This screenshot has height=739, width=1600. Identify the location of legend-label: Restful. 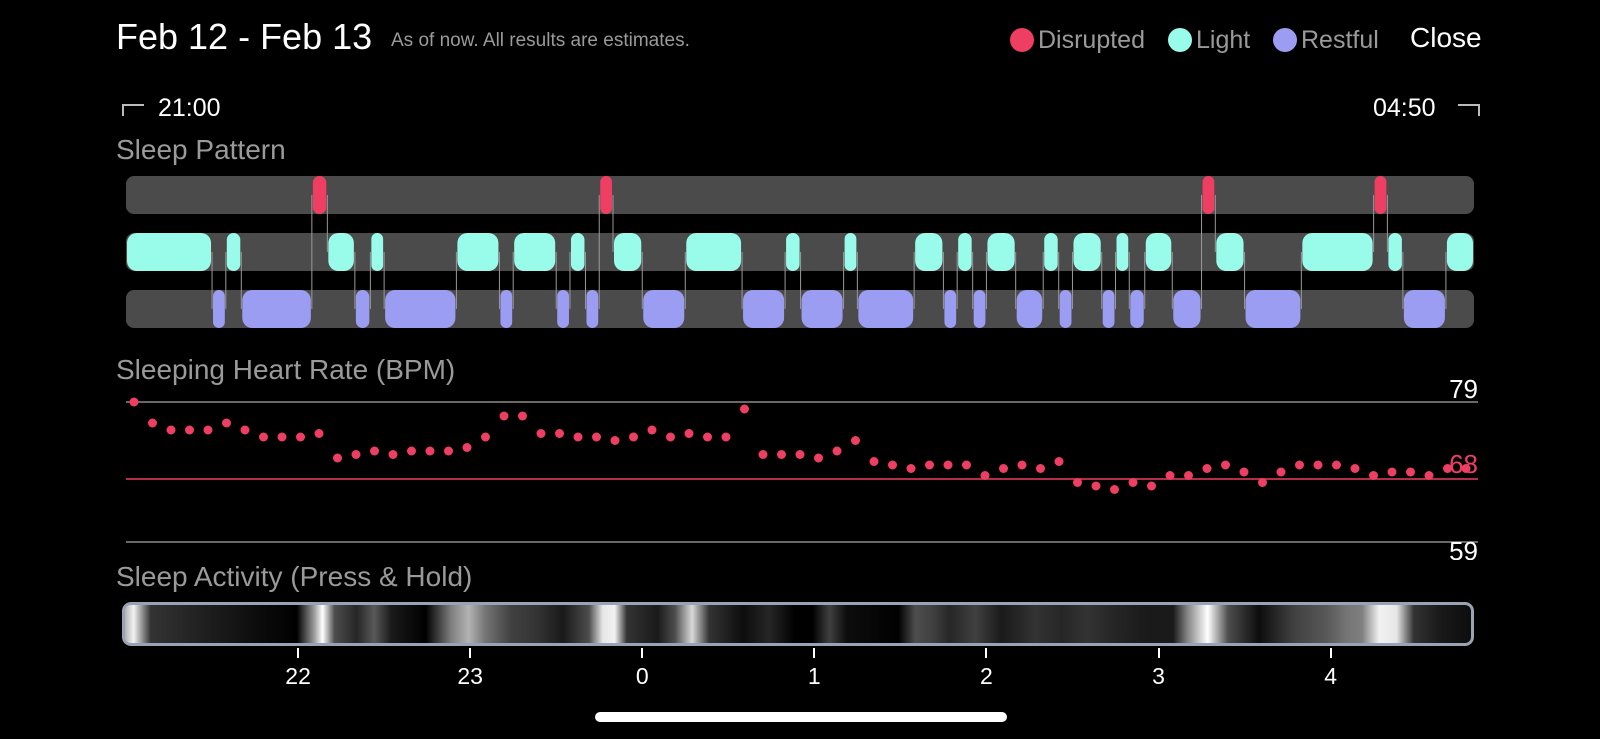
(1340, 39).